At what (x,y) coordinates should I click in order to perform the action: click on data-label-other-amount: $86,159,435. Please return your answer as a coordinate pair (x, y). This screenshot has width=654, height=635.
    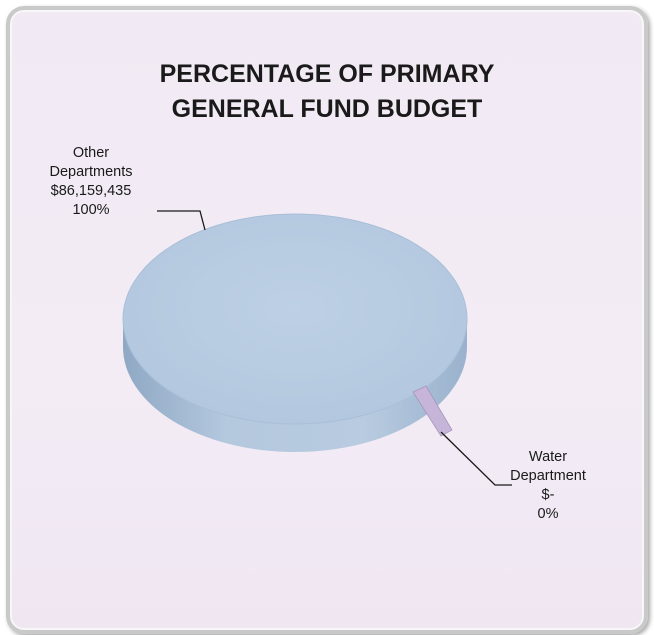
    Looking at the image, I should click on (91, 191).